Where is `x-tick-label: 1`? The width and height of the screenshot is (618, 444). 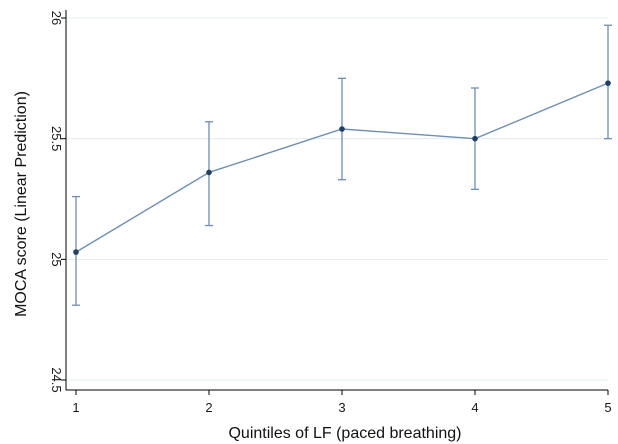
x-tick-label: 1 is located at coordinates (75, 407).